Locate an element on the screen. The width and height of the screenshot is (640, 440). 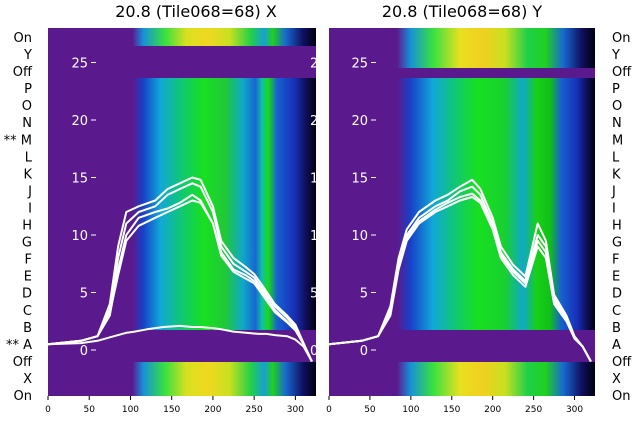
row-label-x-3: P is located at coordinates (28, 89).